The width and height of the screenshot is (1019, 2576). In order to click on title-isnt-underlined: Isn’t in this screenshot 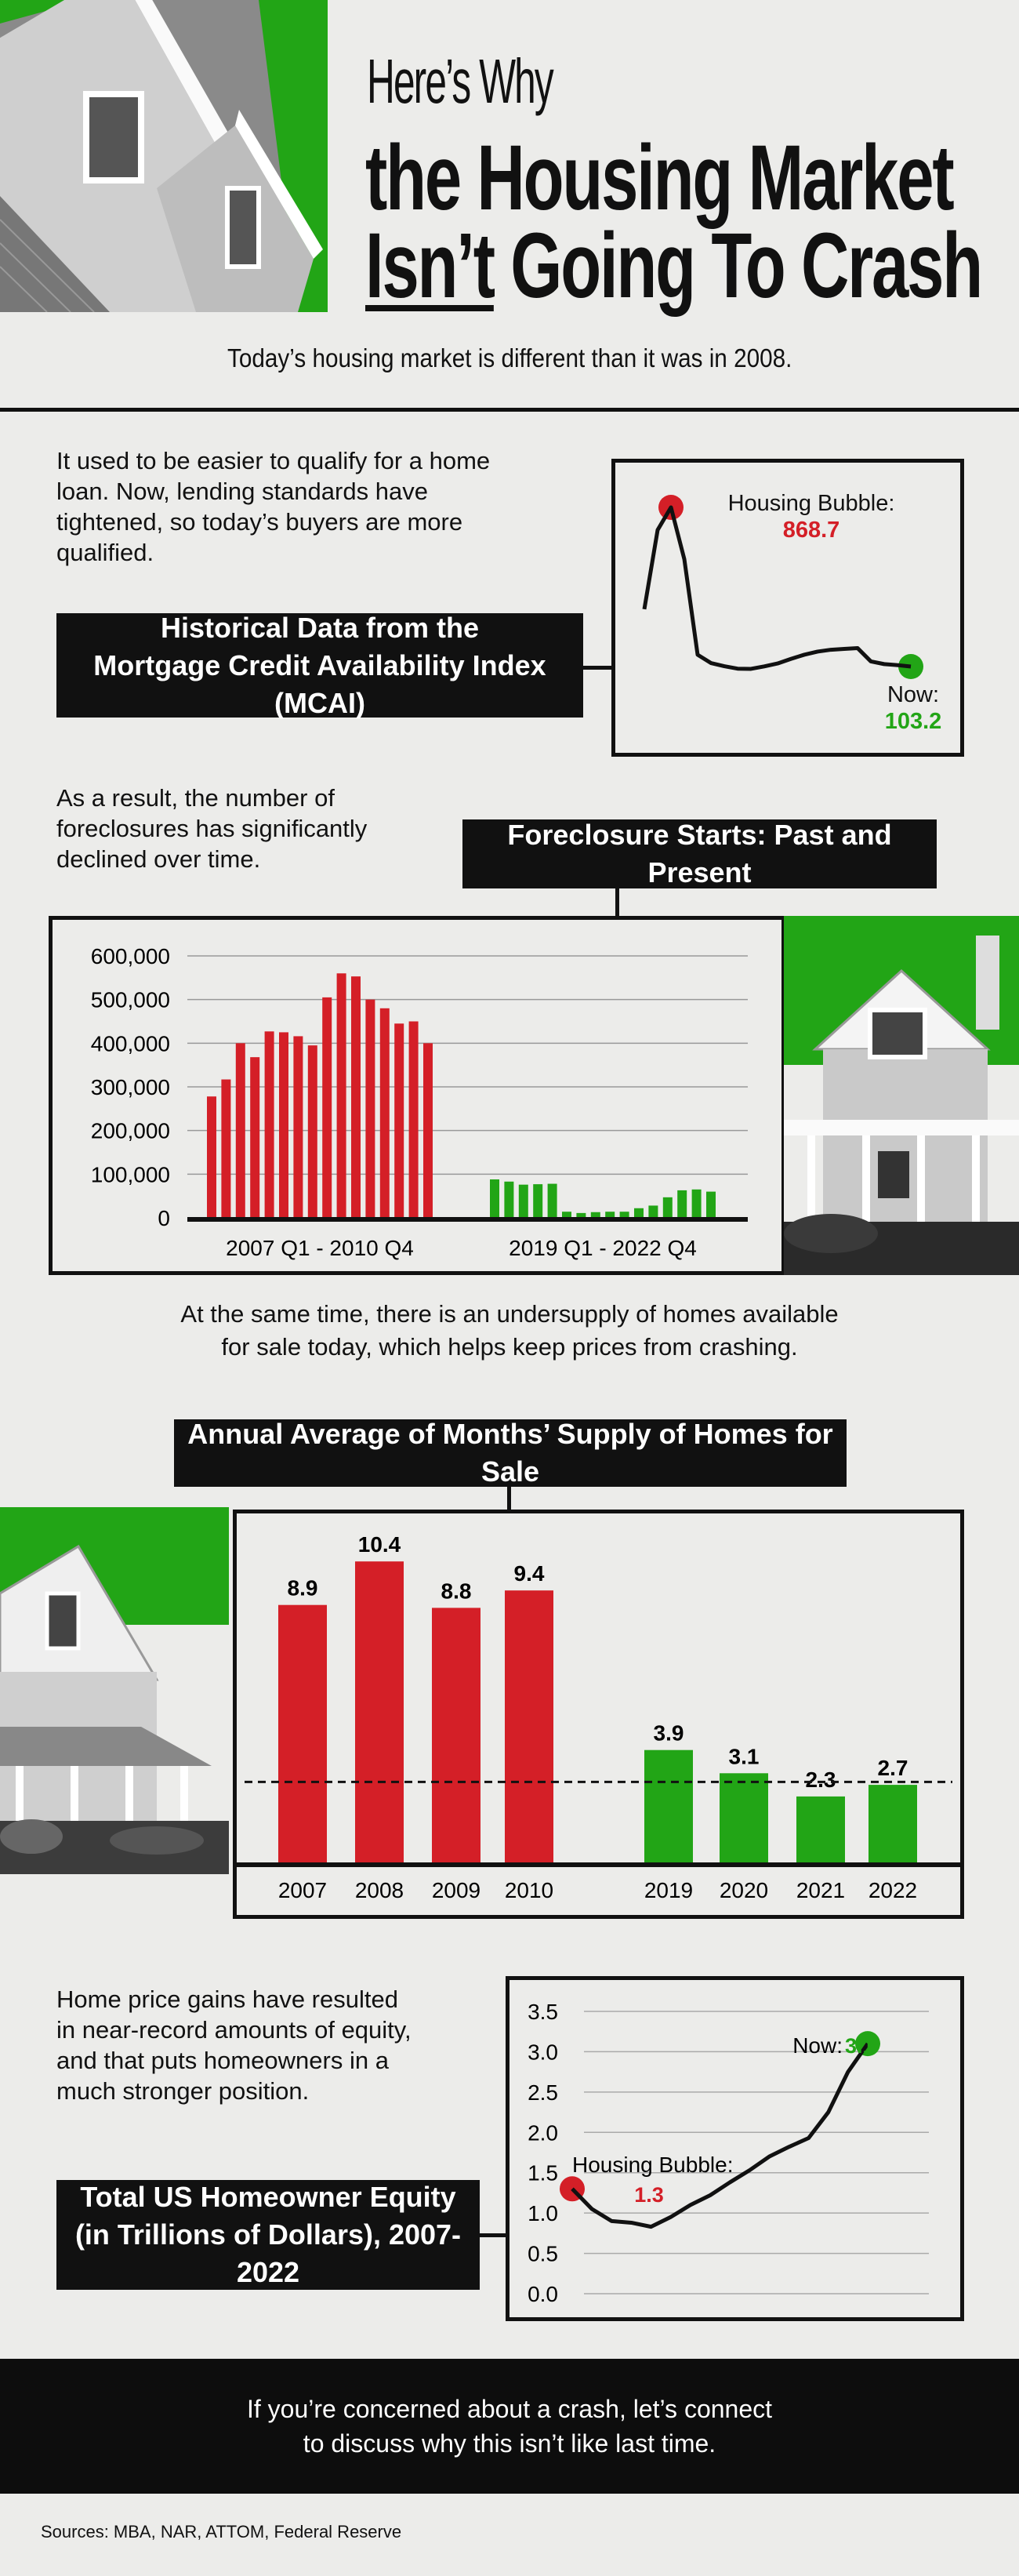, I will do `click(430, 266)`.